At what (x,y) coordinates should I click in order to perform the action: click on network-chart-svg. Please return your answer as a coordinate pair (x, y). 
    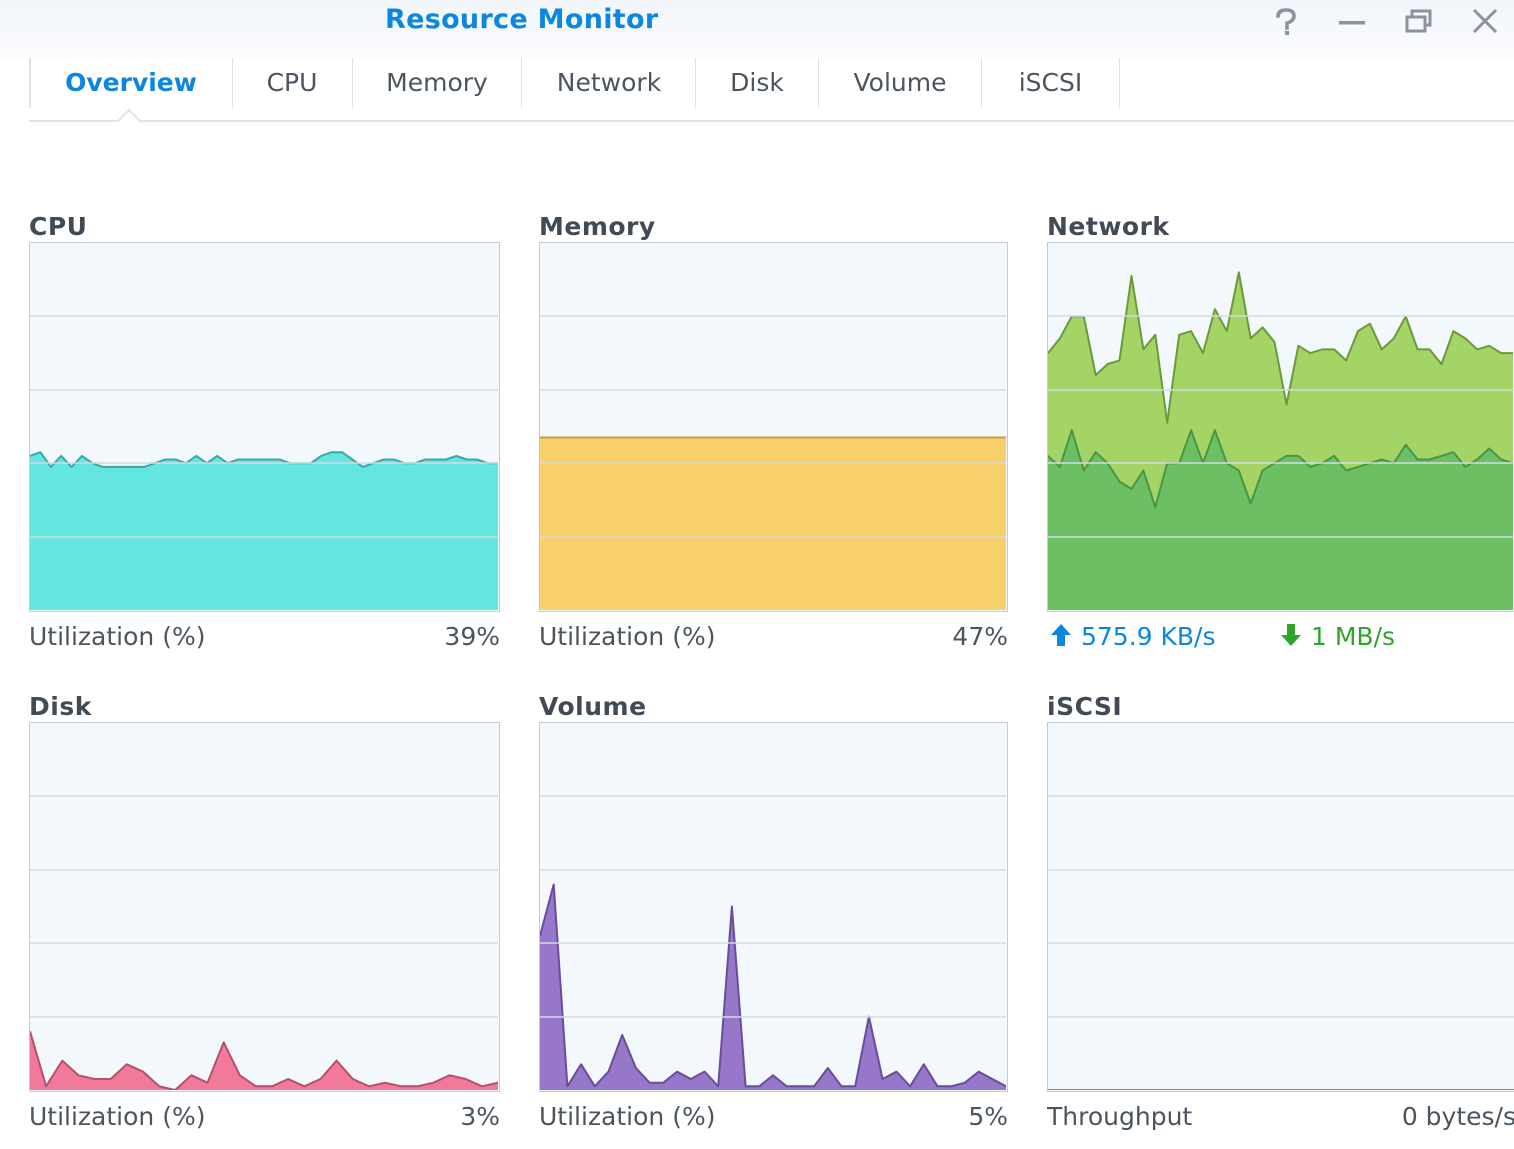
    Looking at the image, I should click on (1281, 440).